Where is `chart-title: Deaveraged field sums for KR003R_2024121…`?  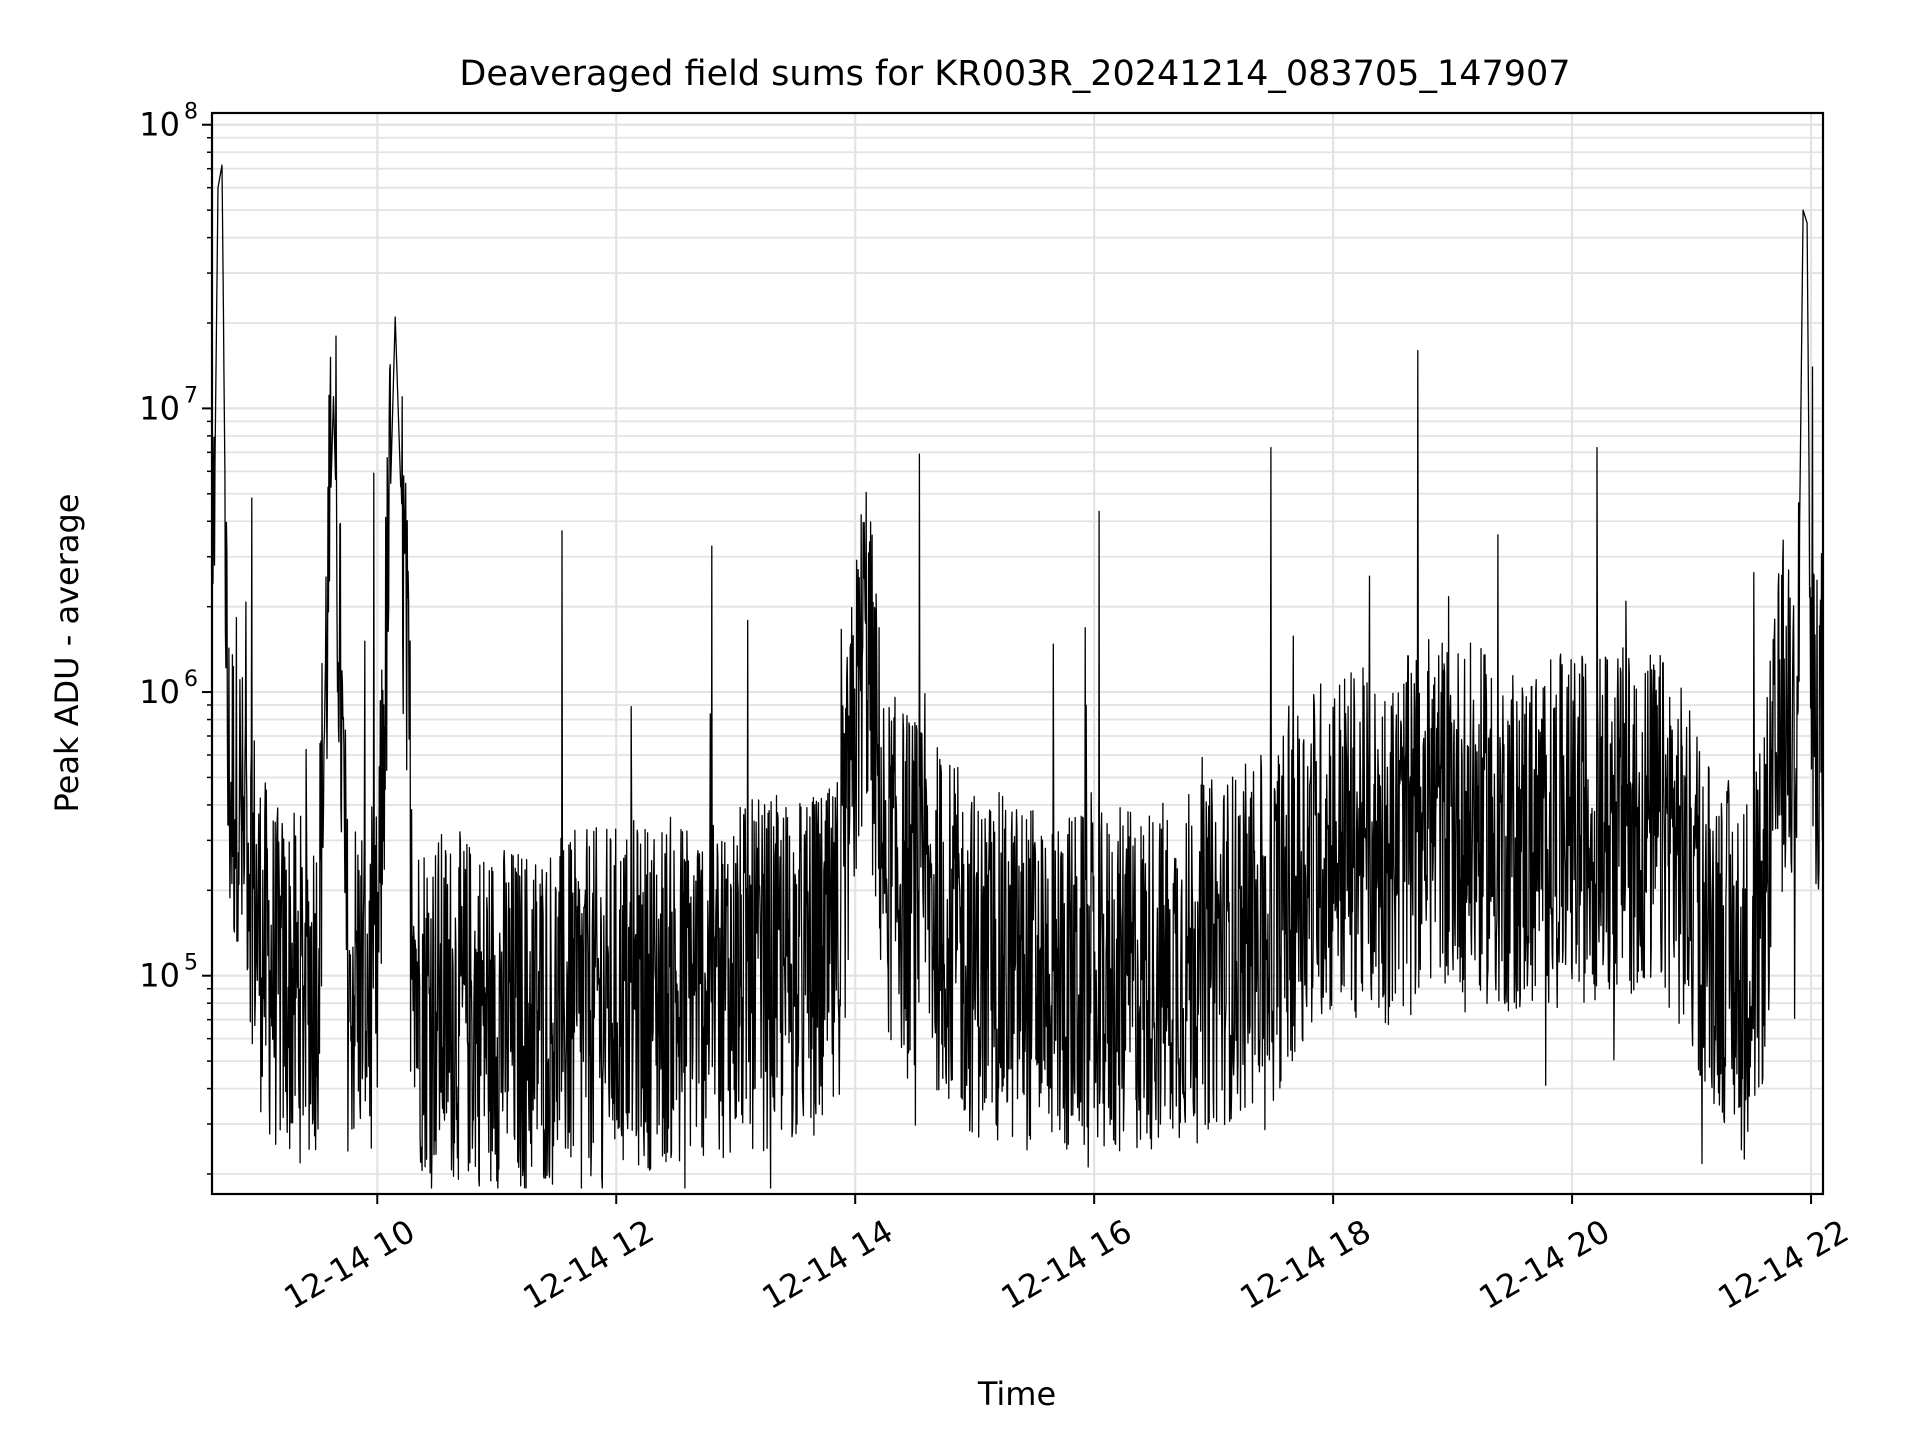
chart-title: Deaveraged field sums for KR003R_2024121… is located at coordinates (1014, 74).